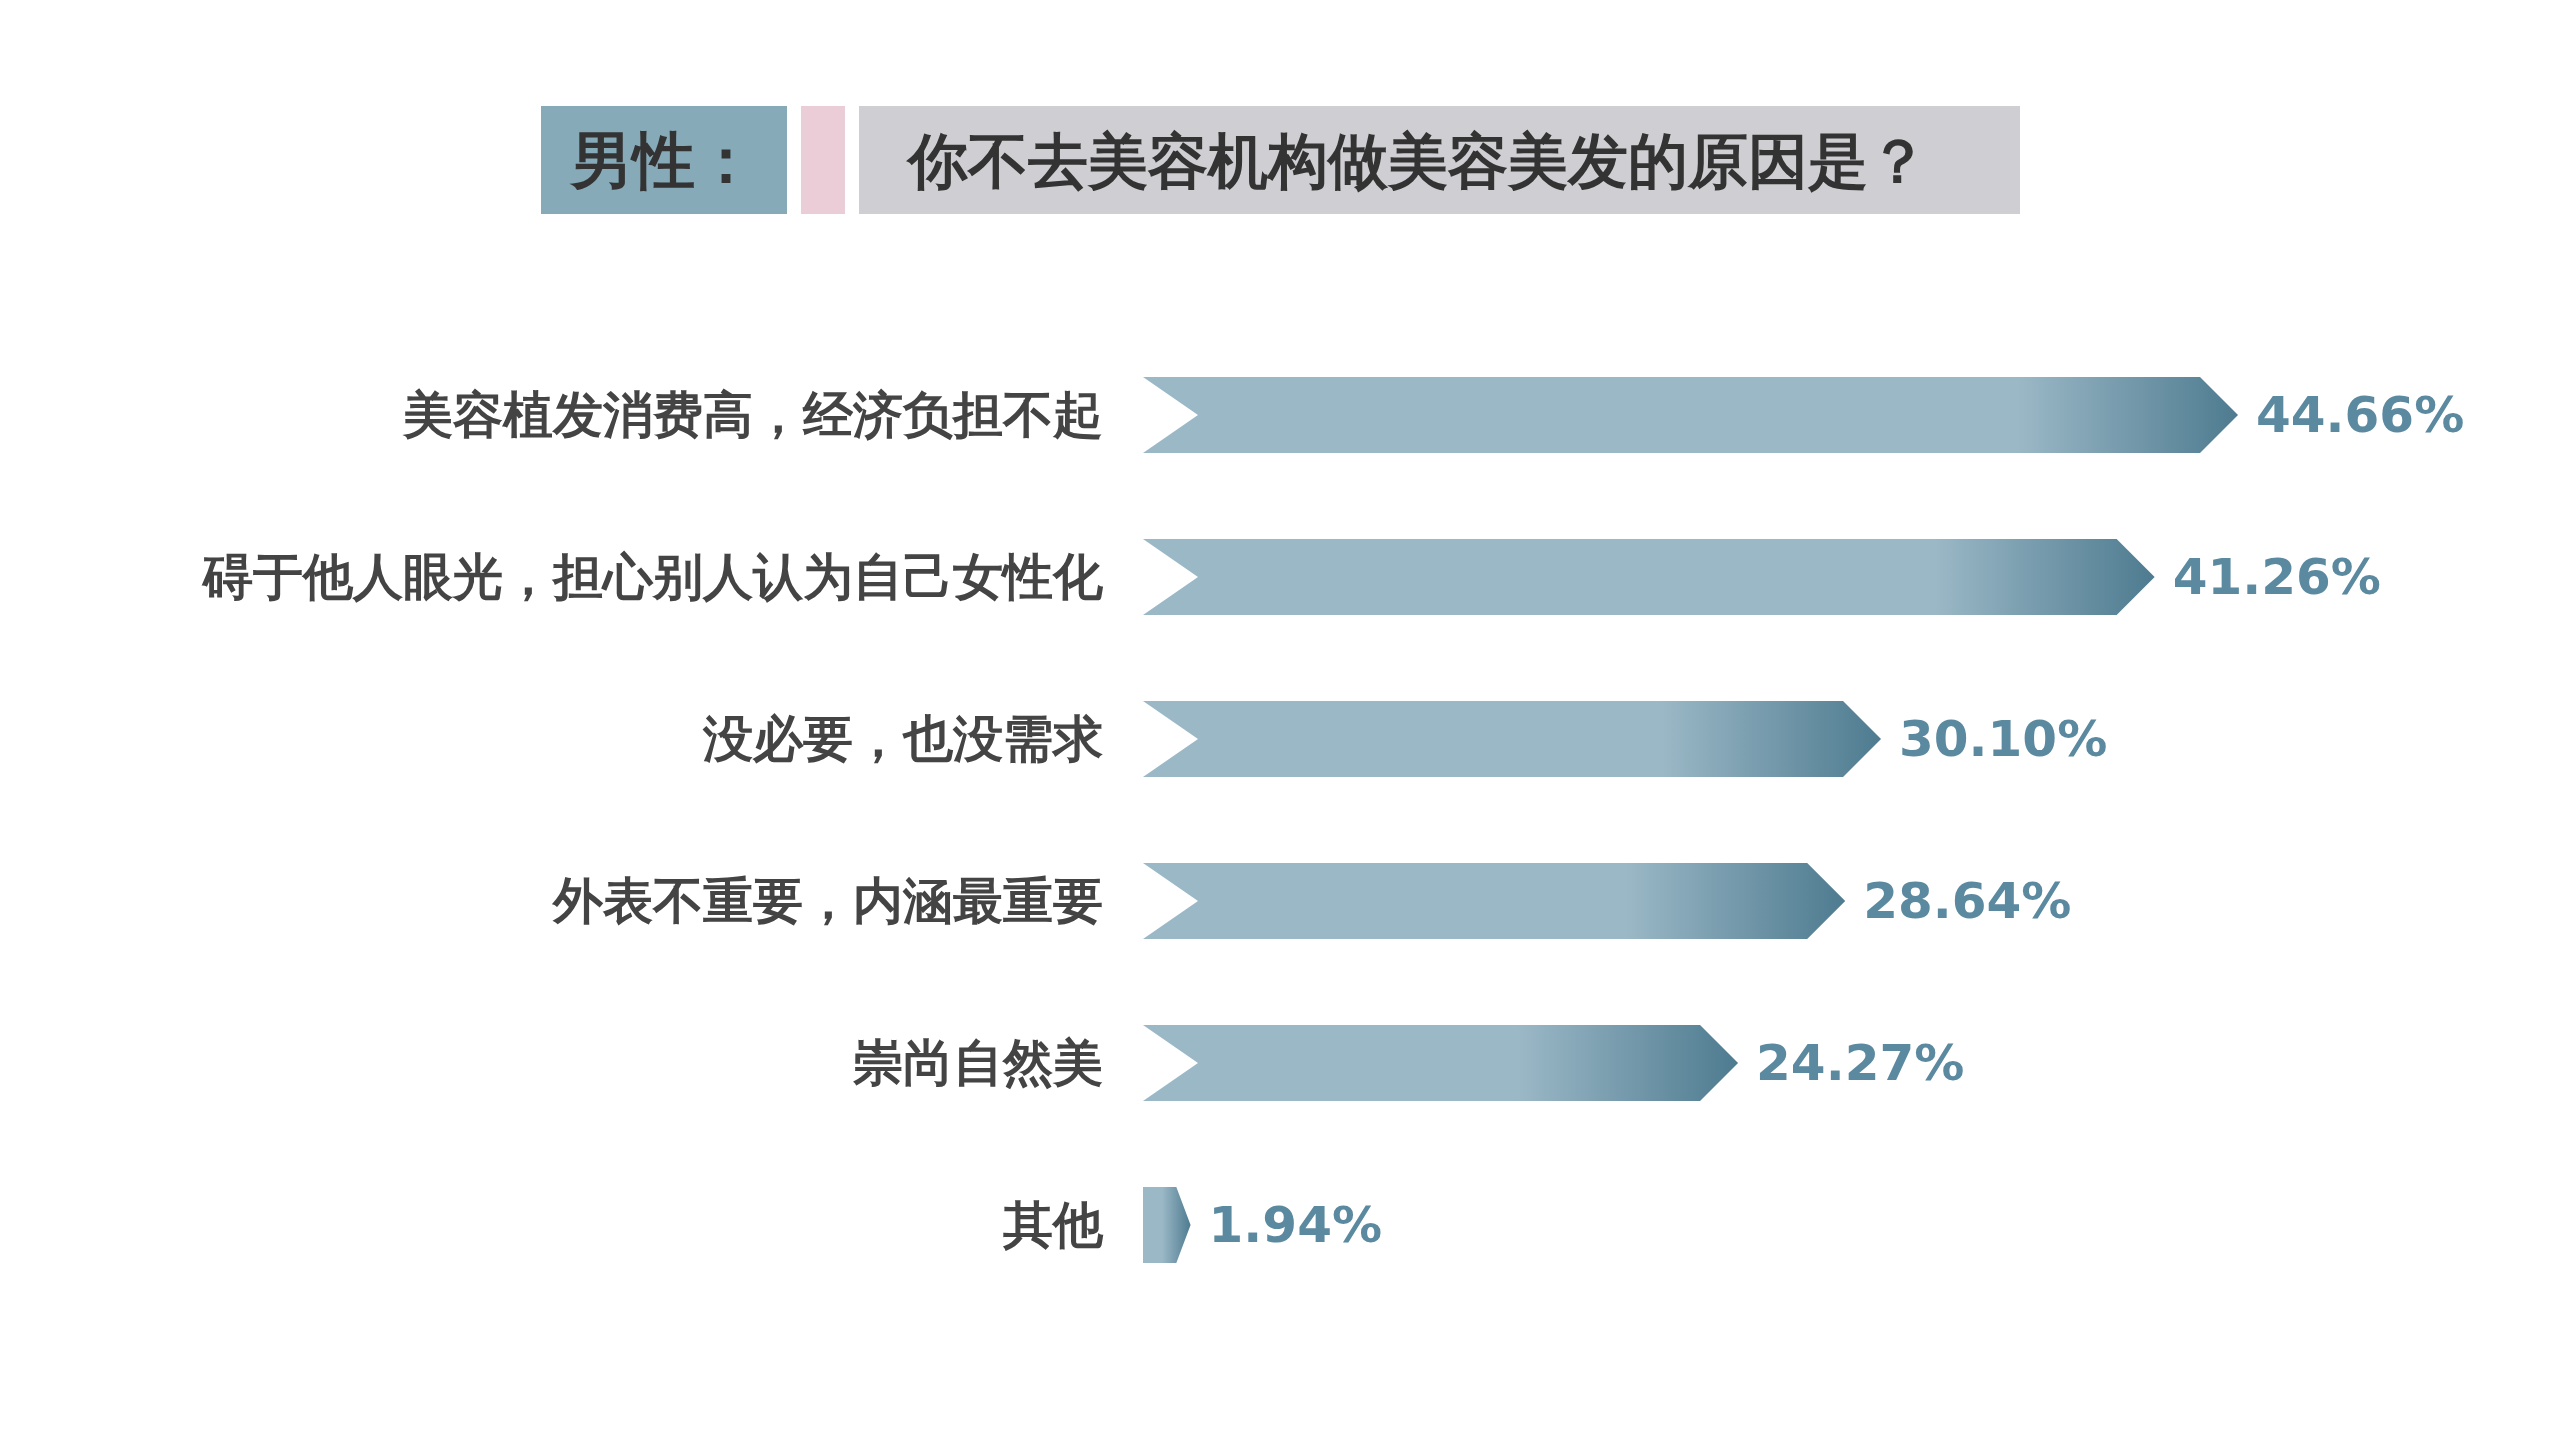  I want to click on y-tick-label: 没必要，也没需求, so click(902, 739).